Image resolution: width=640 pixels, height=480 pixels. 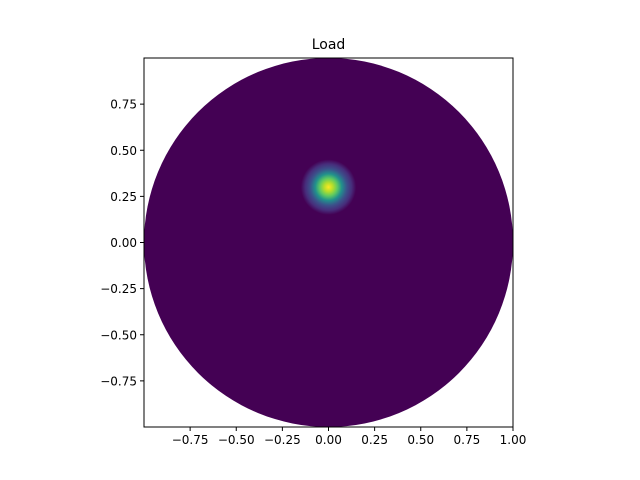 What do you see at coordinates (123, 151) in the screenshot?
I see `y-tick-label: 0.50` at bounding box center [123, 151].